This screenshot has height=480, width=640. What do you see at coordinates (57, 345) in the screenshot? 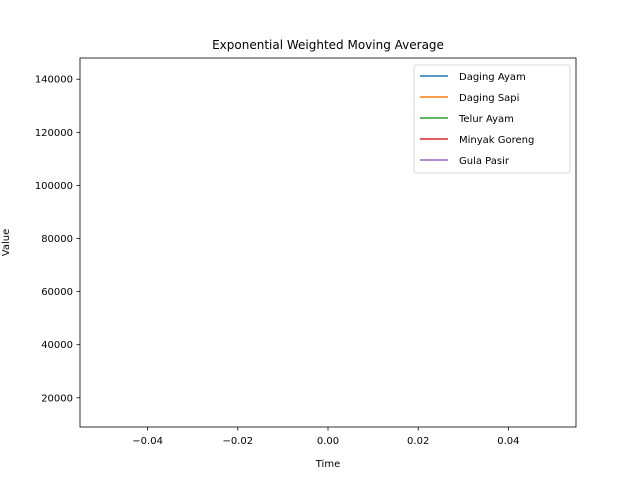
I see `y-tick-label: 40000` at bounding box center [57, 345].